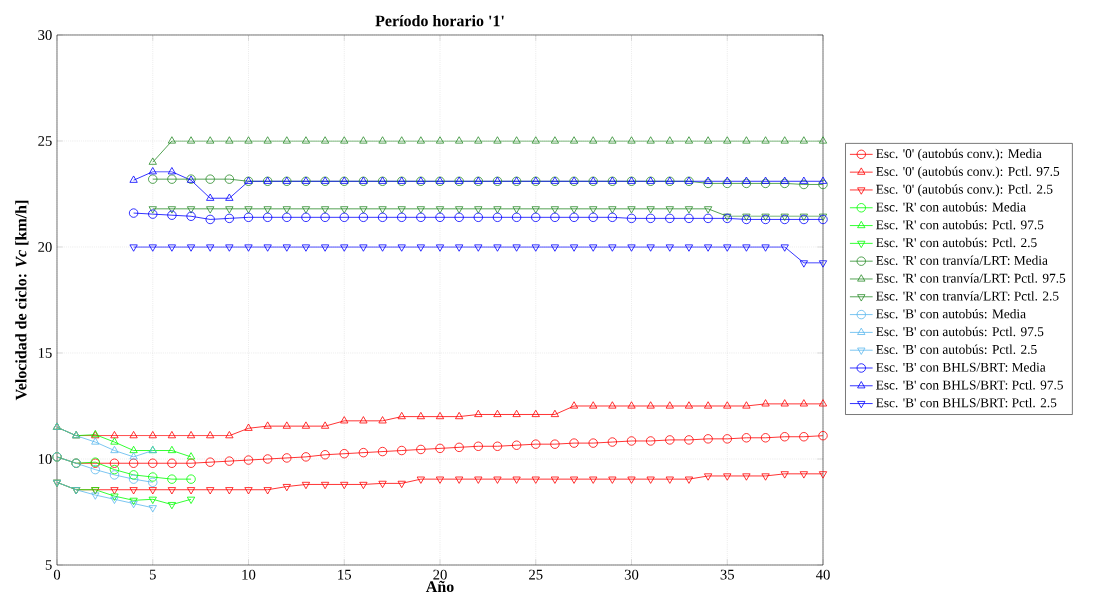 The width and height of the screenshot is (1110, 614). Describe the element at coordinates (45, 141) in the screenshot. I see `y-tick-label: 25` at that location.